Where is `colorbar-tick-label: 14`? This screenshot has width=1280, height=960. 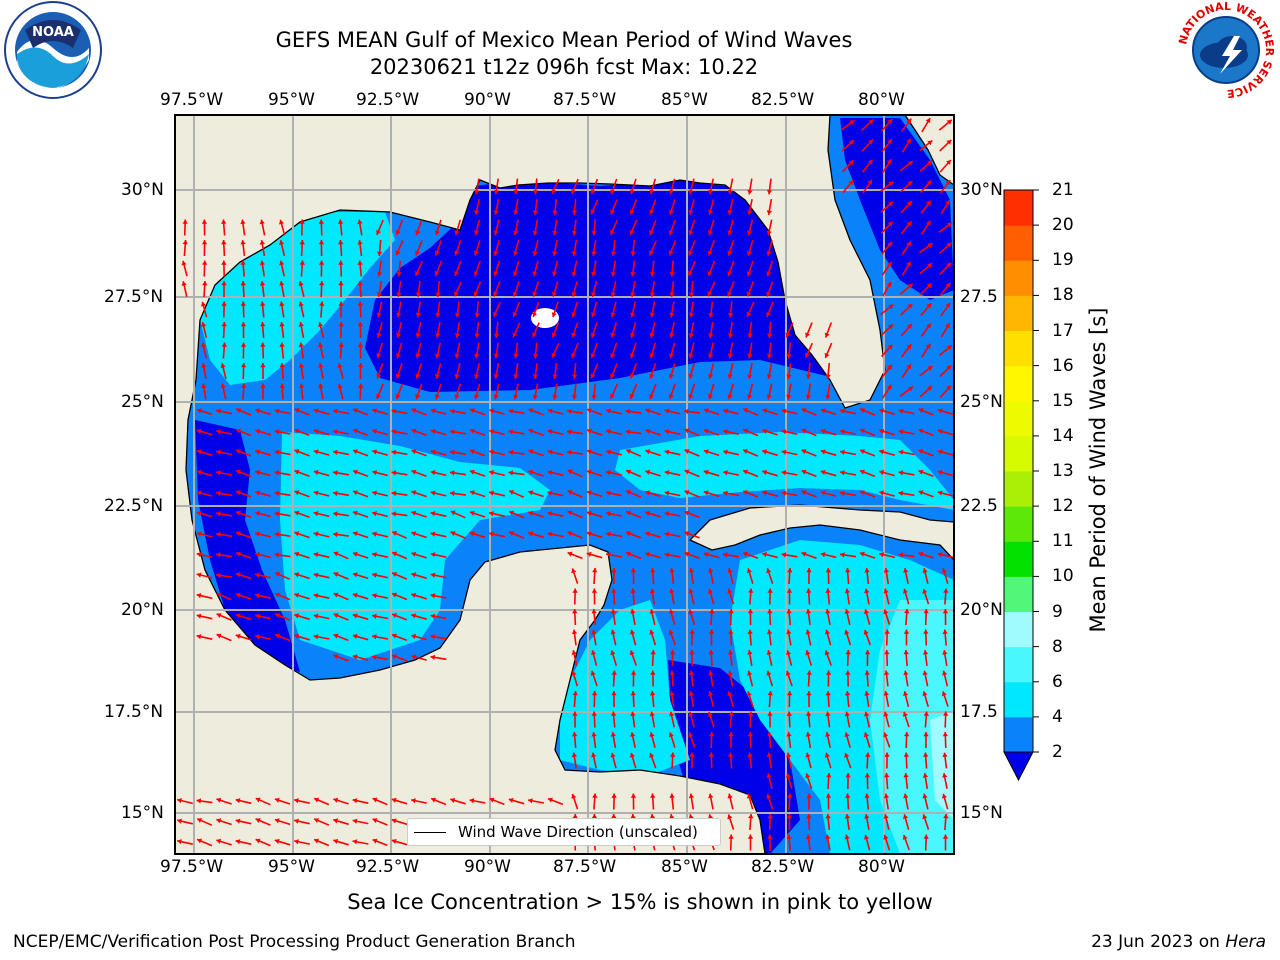 colorbar-tick-label: 14 is located at coordinates (1063, 435).